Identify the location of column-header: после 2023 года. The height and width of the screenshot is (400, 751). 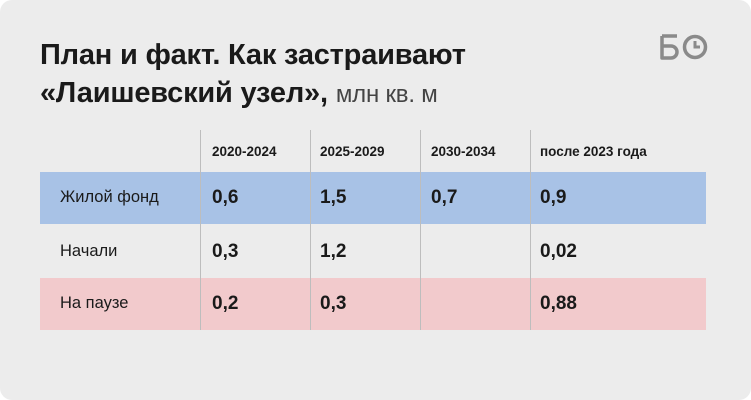
(593, 151).